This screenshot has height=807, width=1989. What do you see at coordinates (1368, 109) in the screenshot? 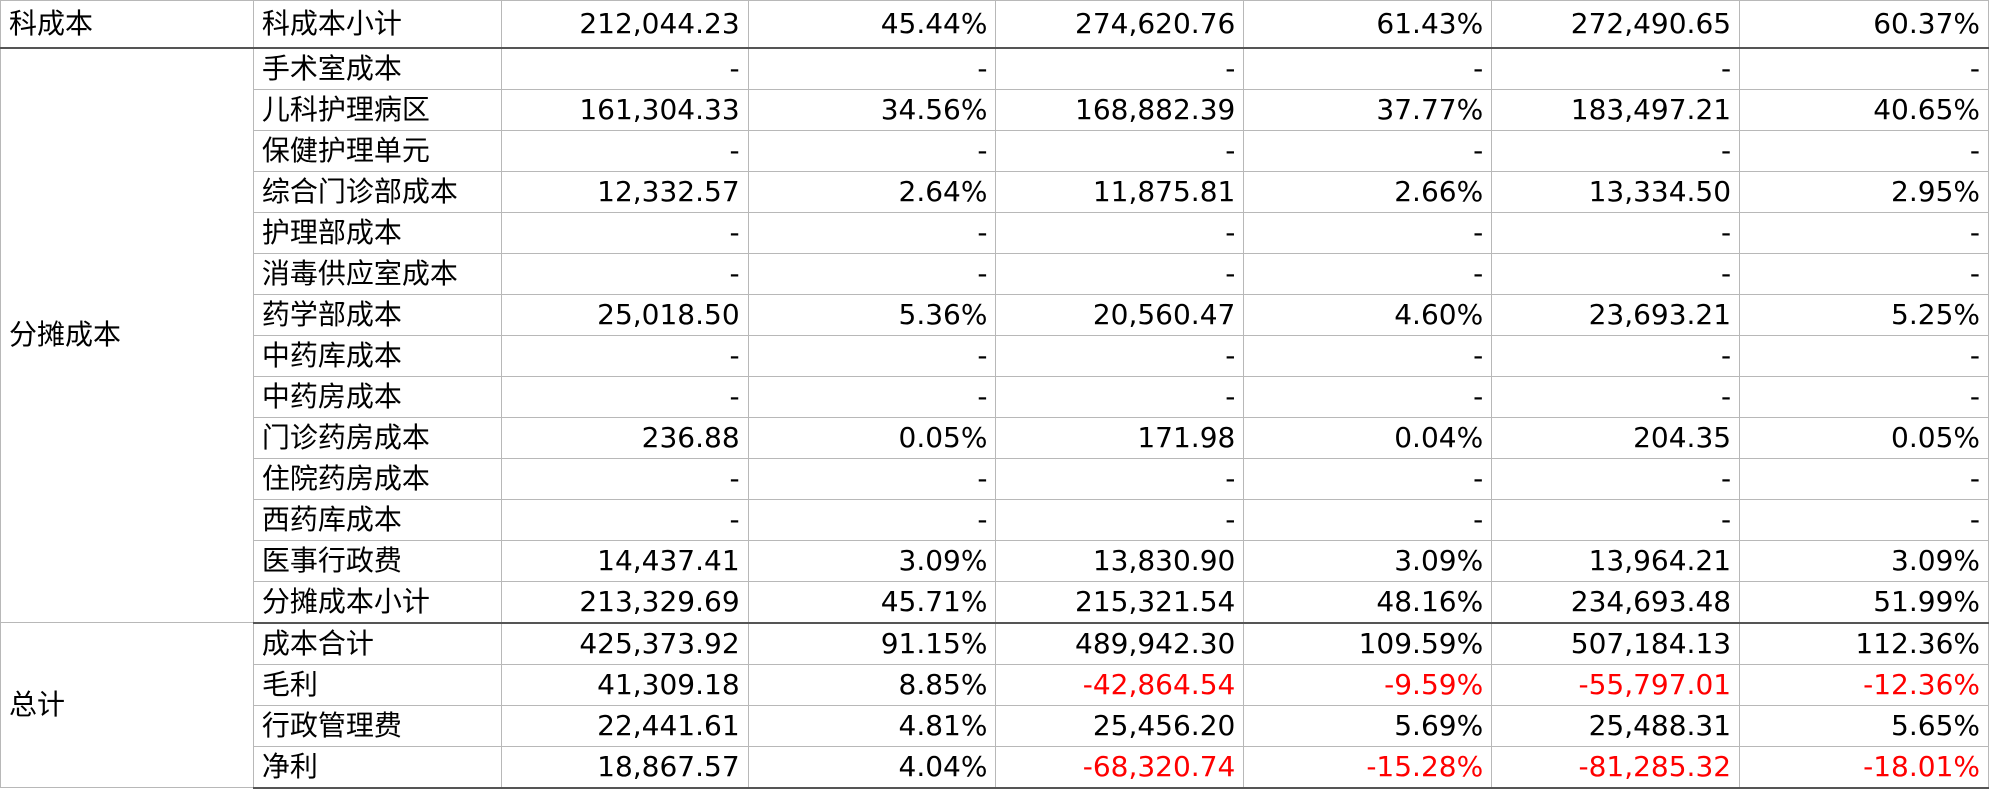
I see `percent-cell: 37.77%` at bounding box center [1368, 109].